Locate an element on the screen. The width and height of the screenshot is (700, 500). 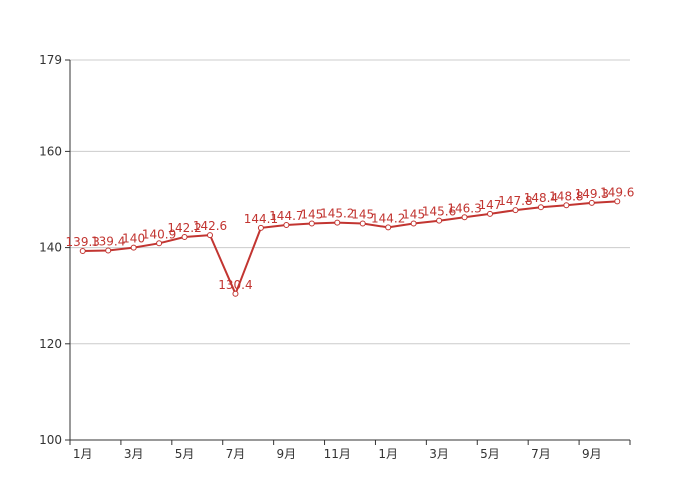
series-line is located at coordinates (350, 247).